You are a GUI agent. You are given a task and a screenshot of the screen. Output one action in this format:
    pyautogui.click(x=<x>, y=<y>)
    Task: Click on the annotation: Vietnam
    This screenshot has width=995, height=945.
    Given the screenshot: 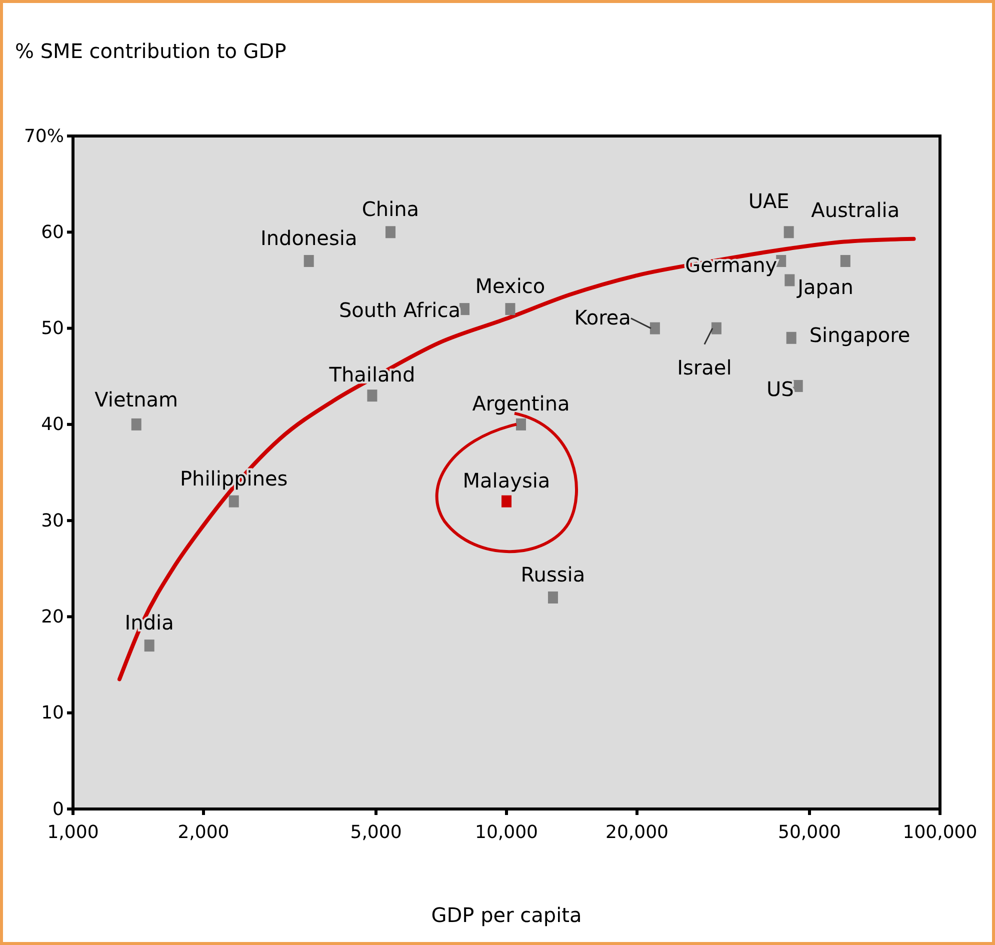 What is the action you would take?
    pyautogui.click(x=136, y=399)
    